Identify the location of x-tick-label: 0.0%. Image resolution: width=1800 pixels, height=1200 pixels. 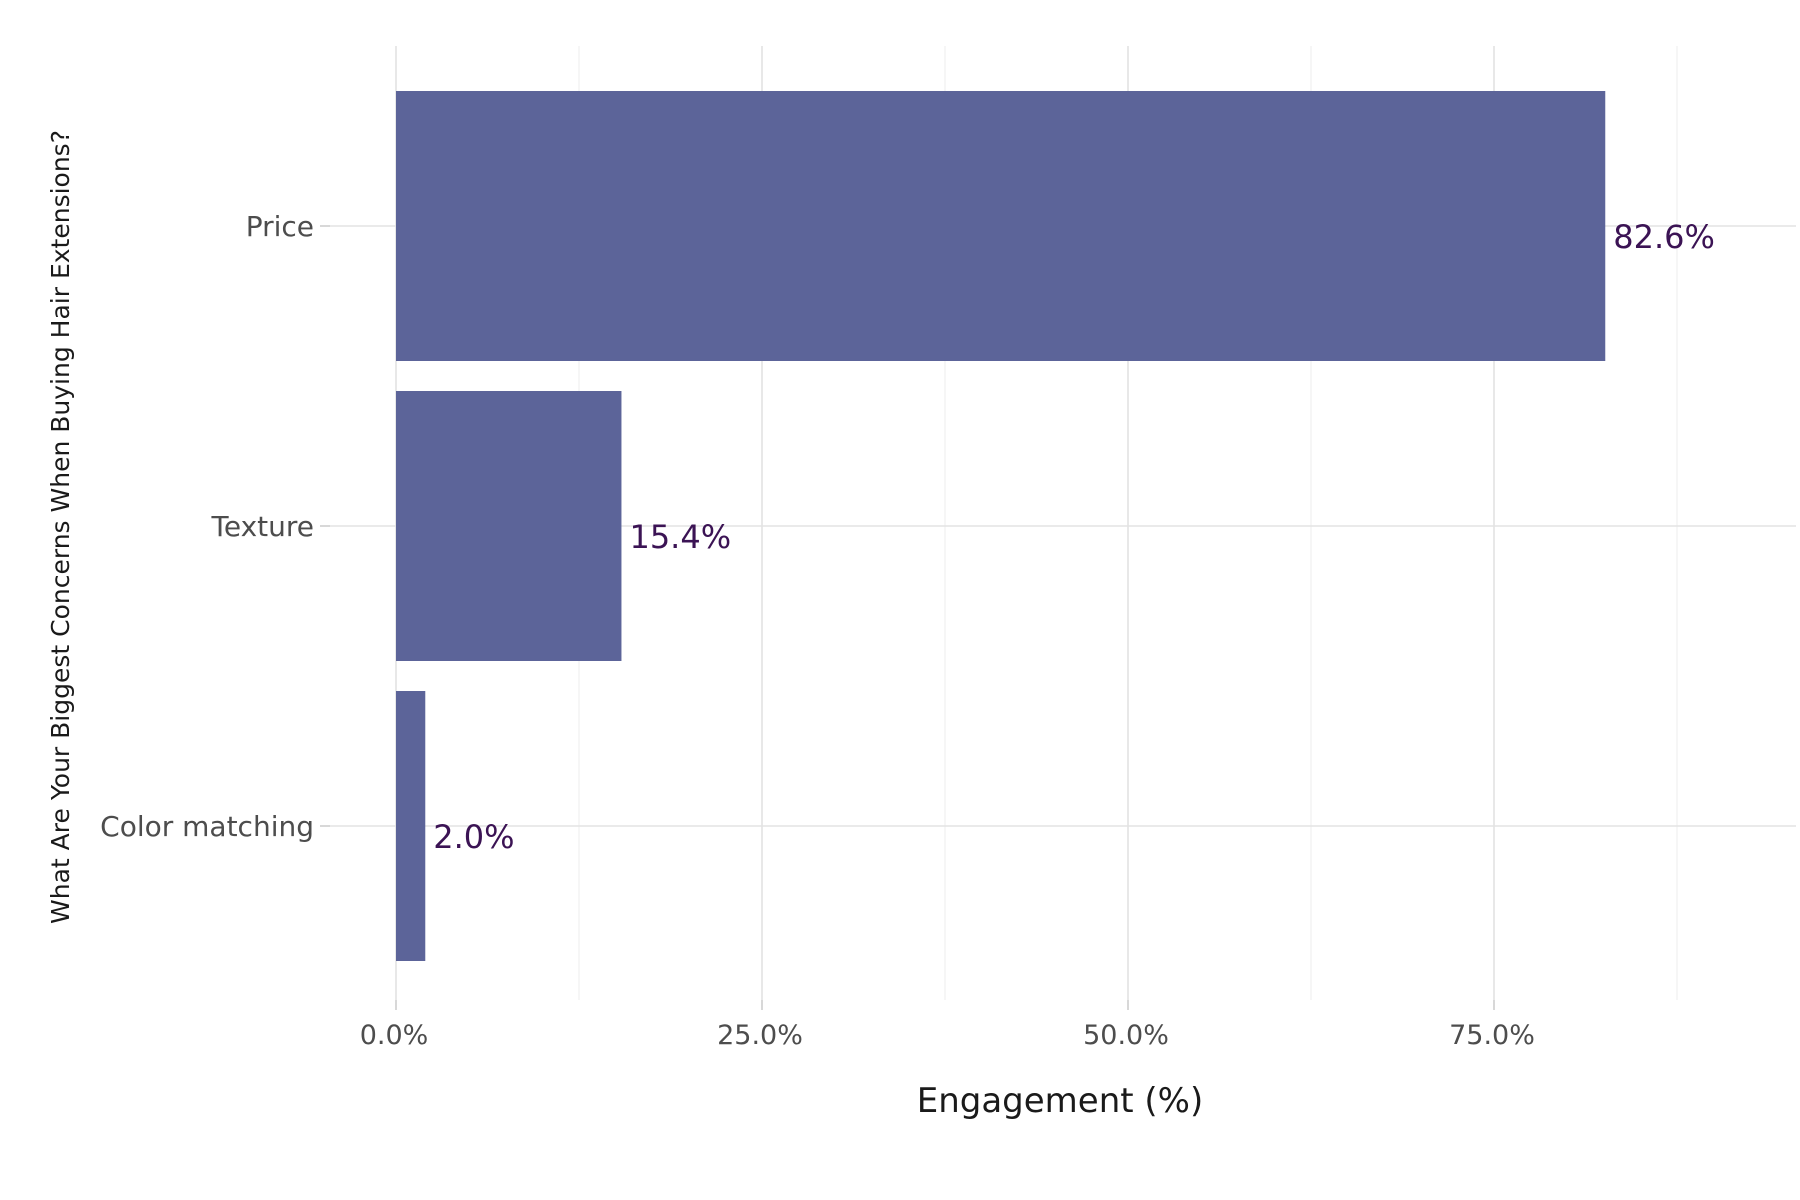
(394, 1035).